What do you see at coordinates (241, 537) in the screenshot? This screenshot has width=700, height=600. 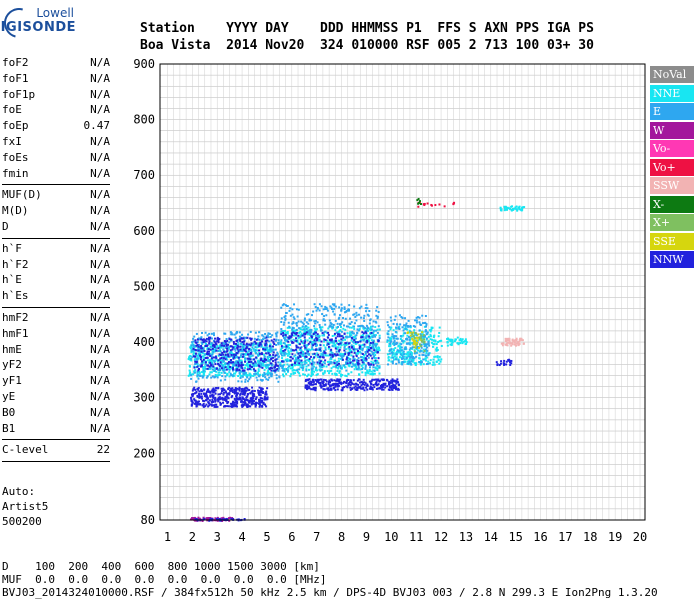 I see `x-tick-label: 4` at bounding box center [241, 537].